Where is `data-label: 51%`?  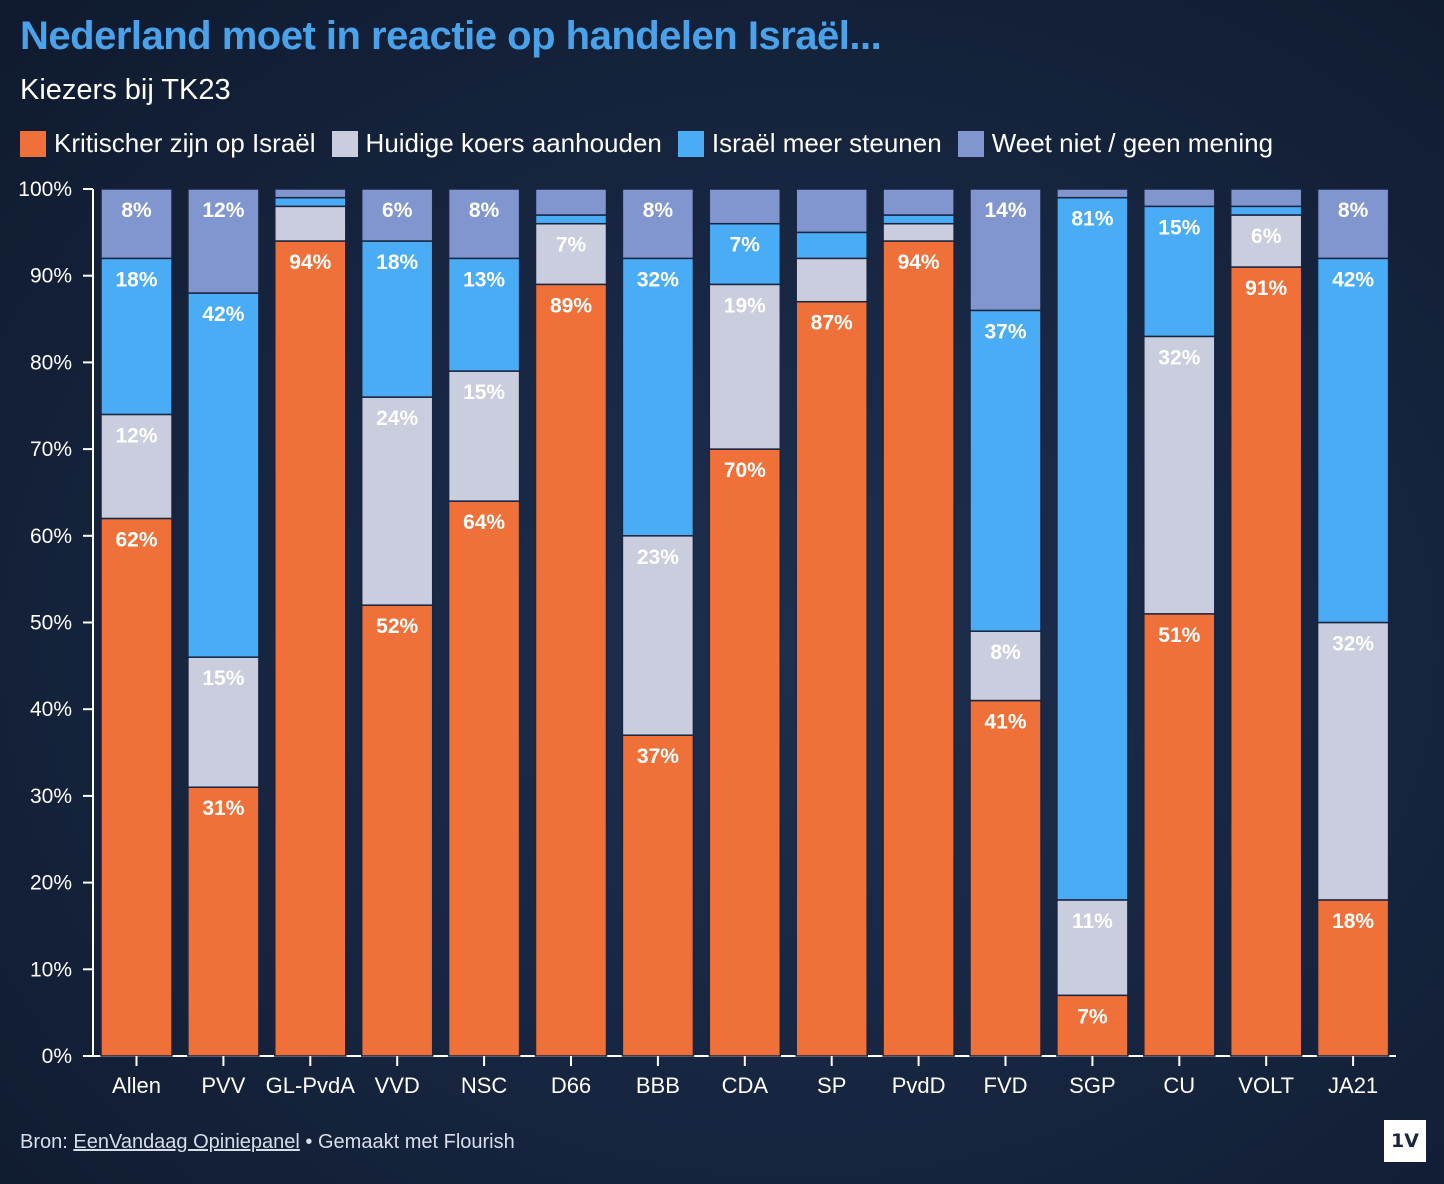 data-label: 51% is located at coordinates (1179, 635).